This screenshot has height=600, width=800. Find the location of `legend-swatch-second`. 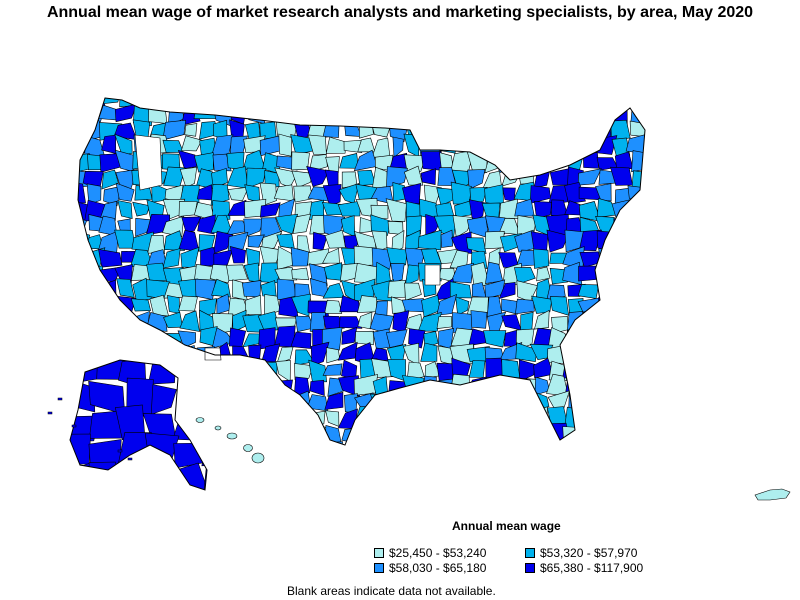

legend-swatch-second is located at coordinates (530, 553).